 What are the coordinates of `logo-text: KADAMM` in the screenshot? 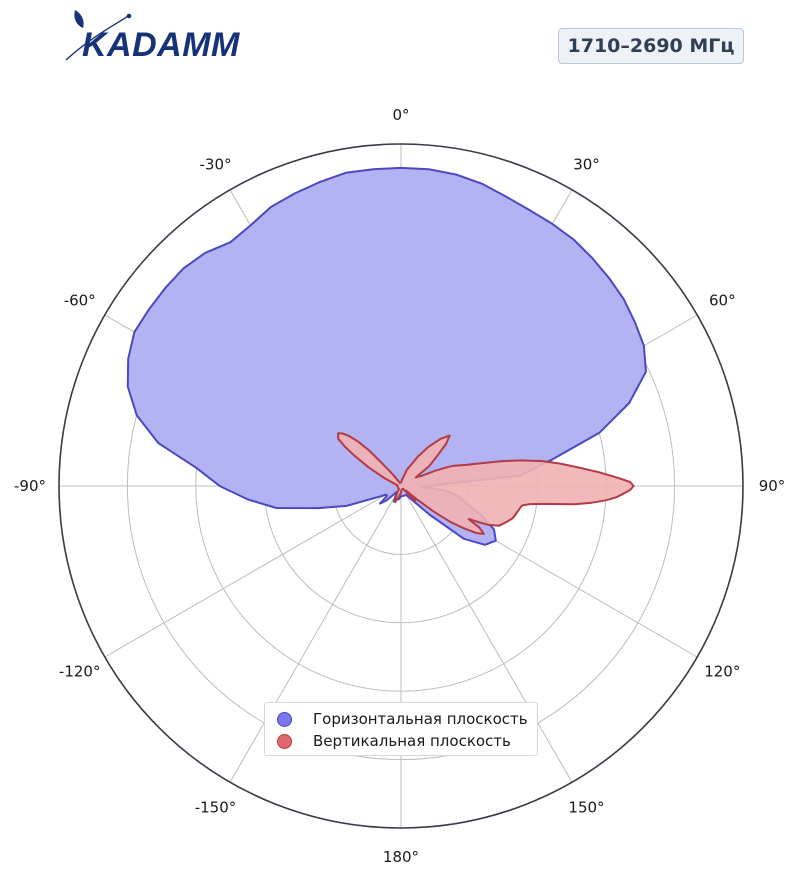 It's located at (161, 45).